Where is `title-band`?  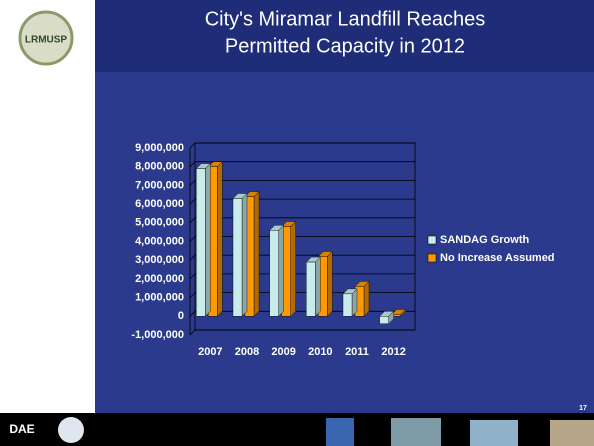 title-band is located at coordinates (344, 36).